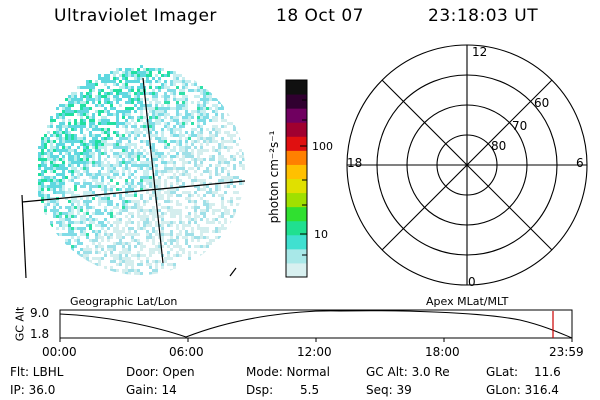  What do you see at coordinates (124, 301) in the screenshot?
I see `timeline-left-label: Geographic Lat/Lon` at bounding box center [124, 301].